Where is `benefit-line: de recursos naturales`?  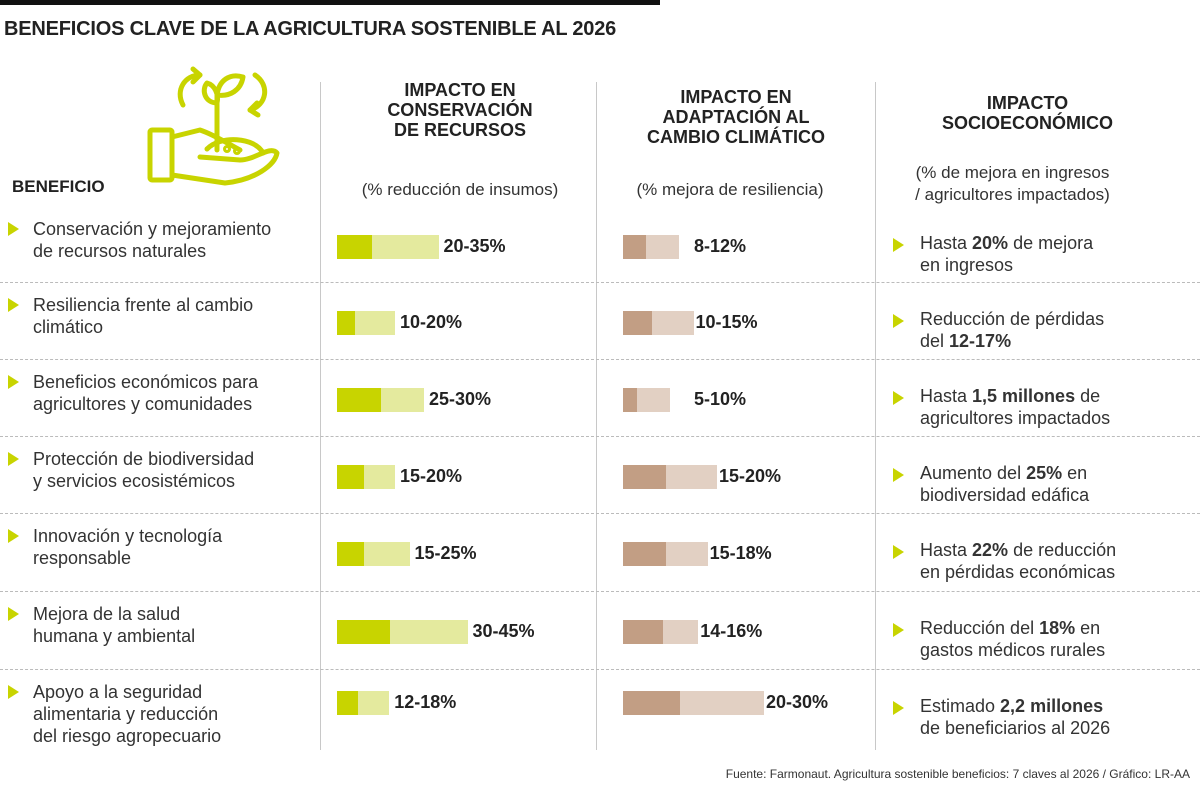
benefit-line: de recursos naturales is located at coordinates (120, 251).